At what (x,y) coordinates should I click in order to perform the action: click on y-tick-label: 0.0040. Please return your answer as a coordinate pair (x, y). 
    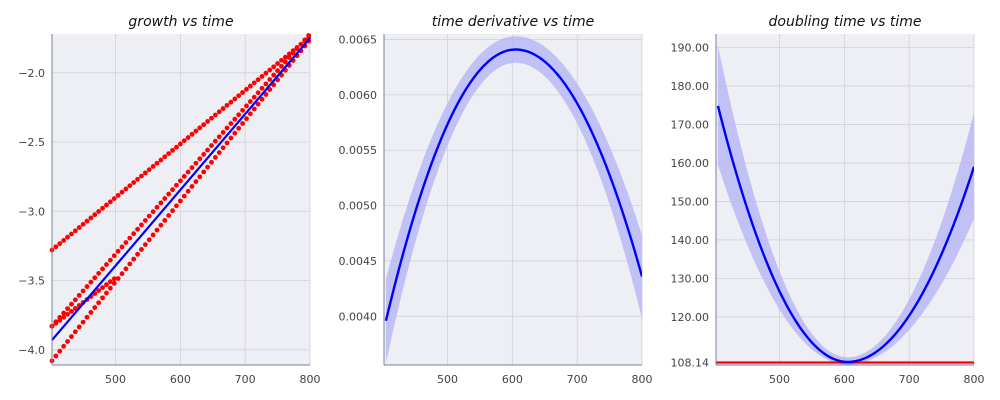
    Looking at the image, I should click on (358, 316).